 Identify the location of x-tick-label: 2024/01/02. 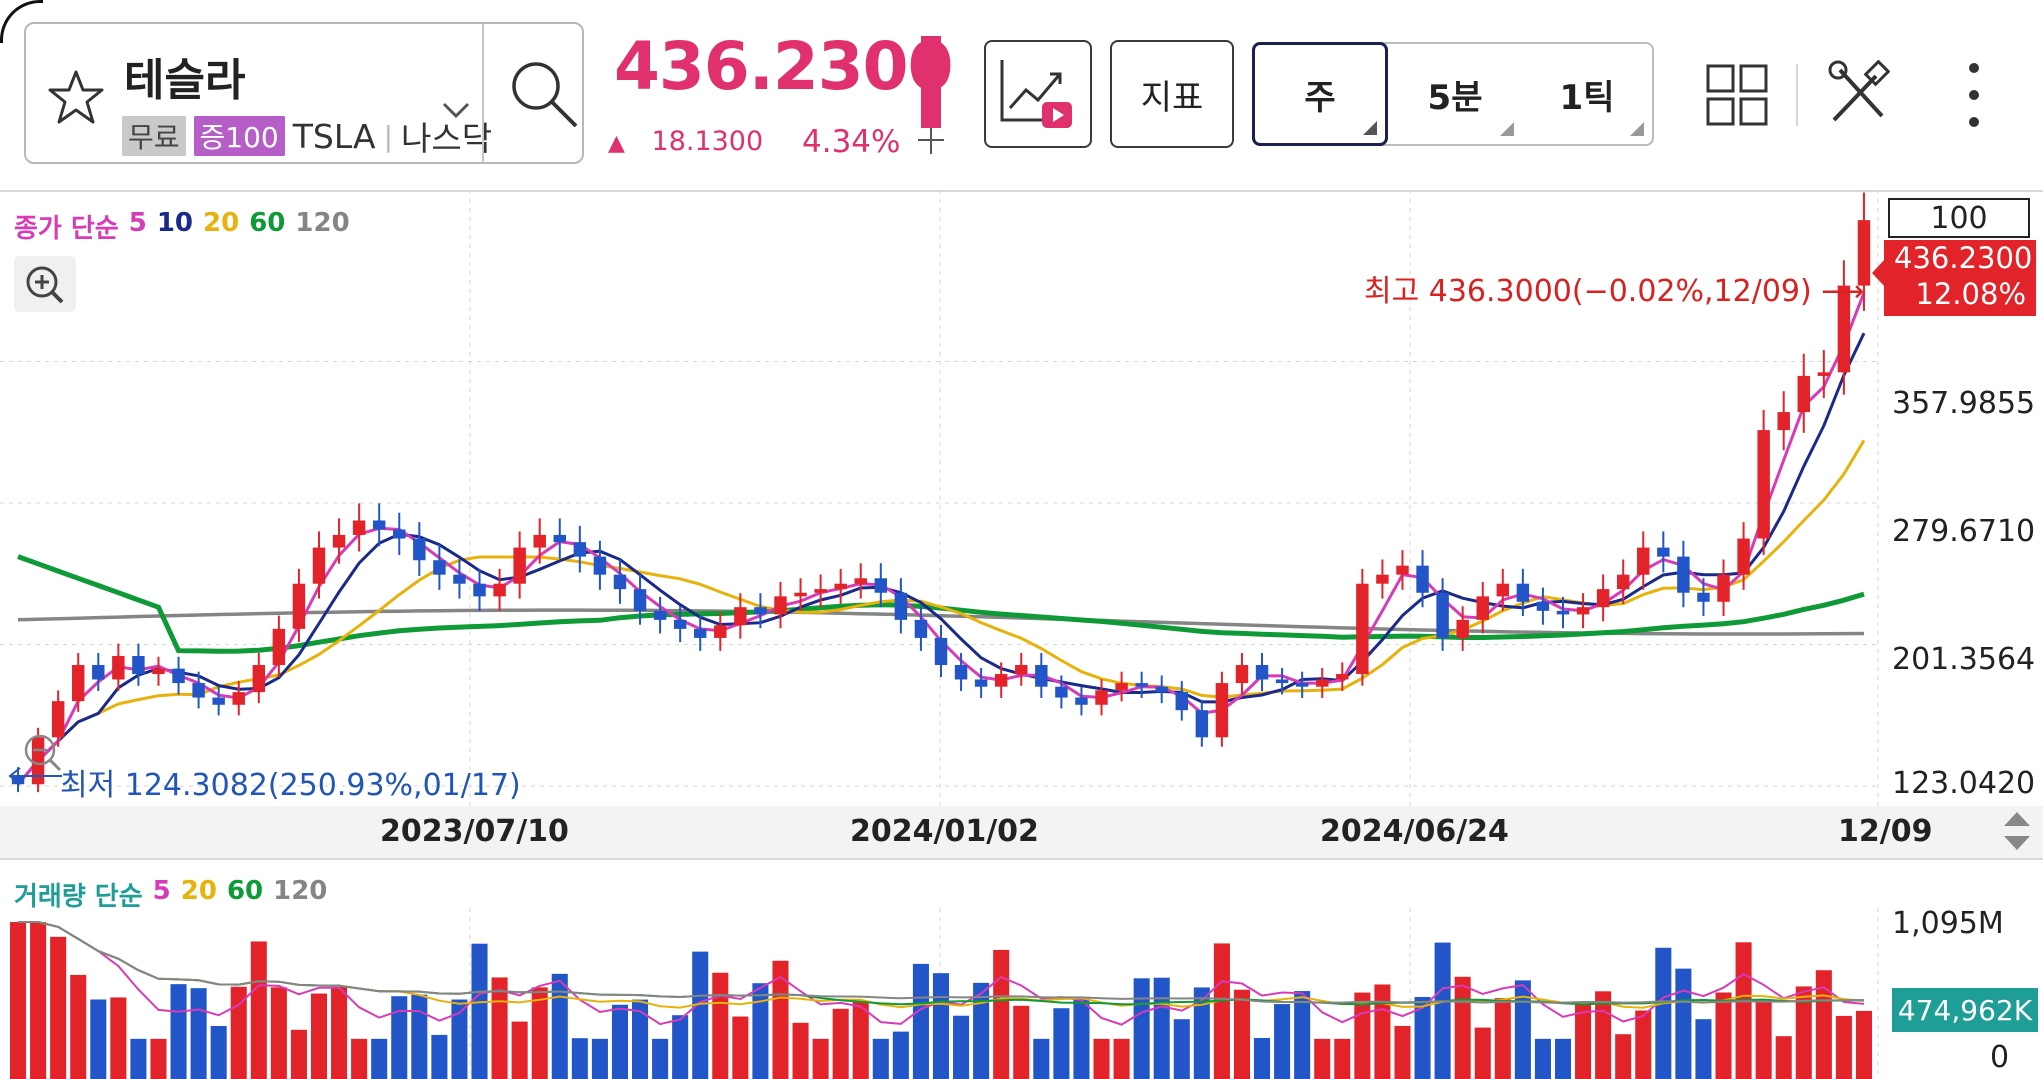
(944, 831).